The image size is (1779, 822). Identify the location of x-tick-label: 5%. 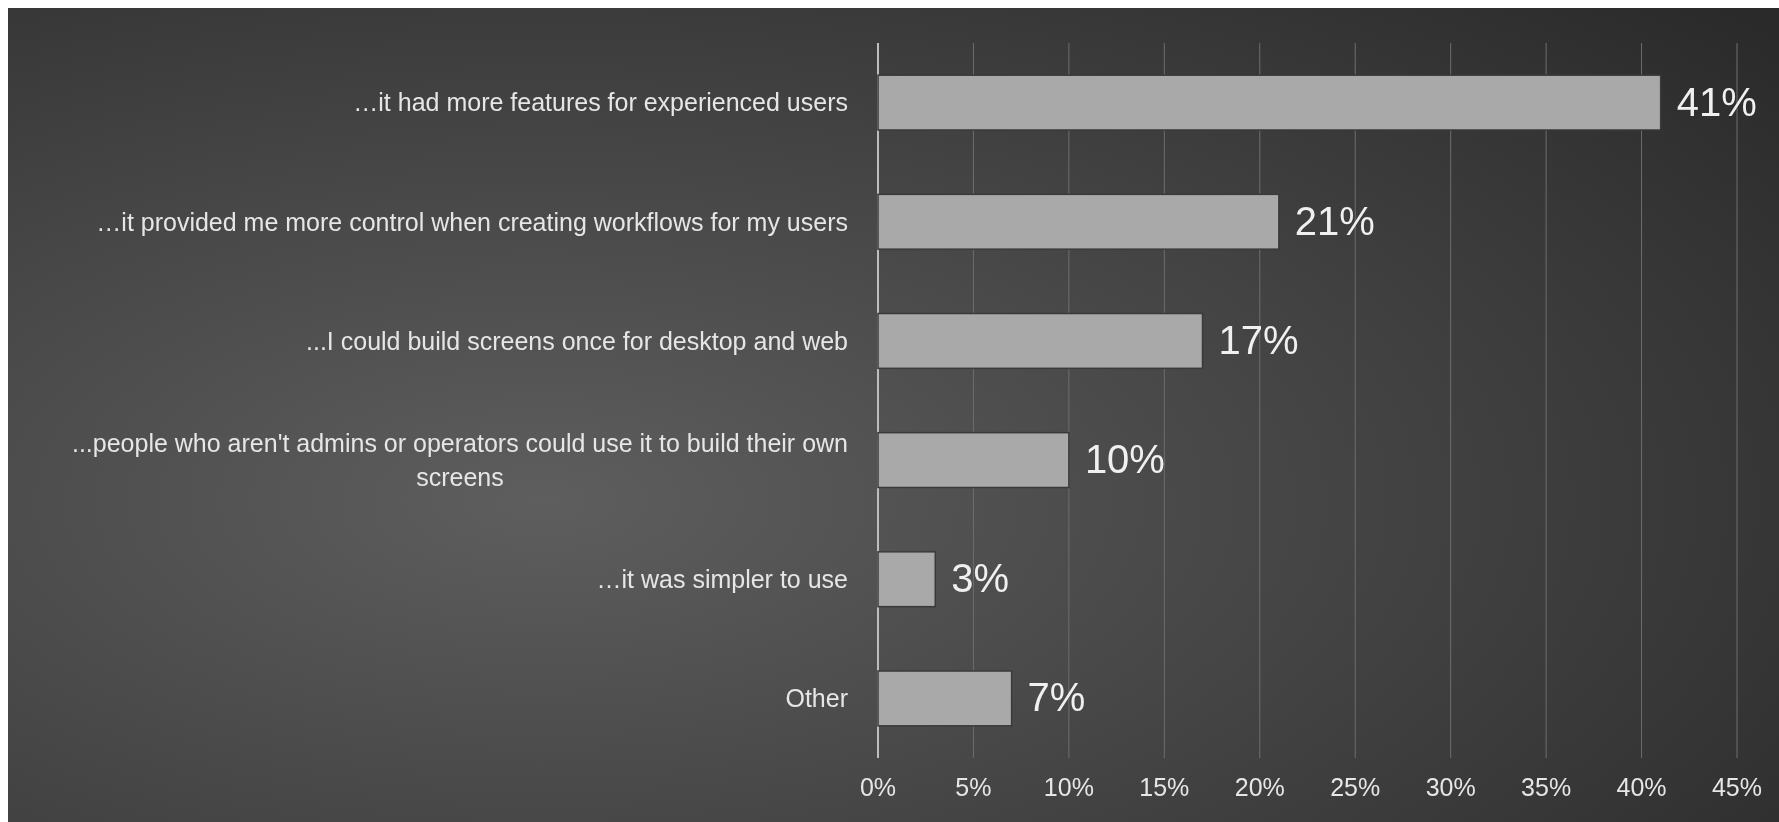
(973, 787).